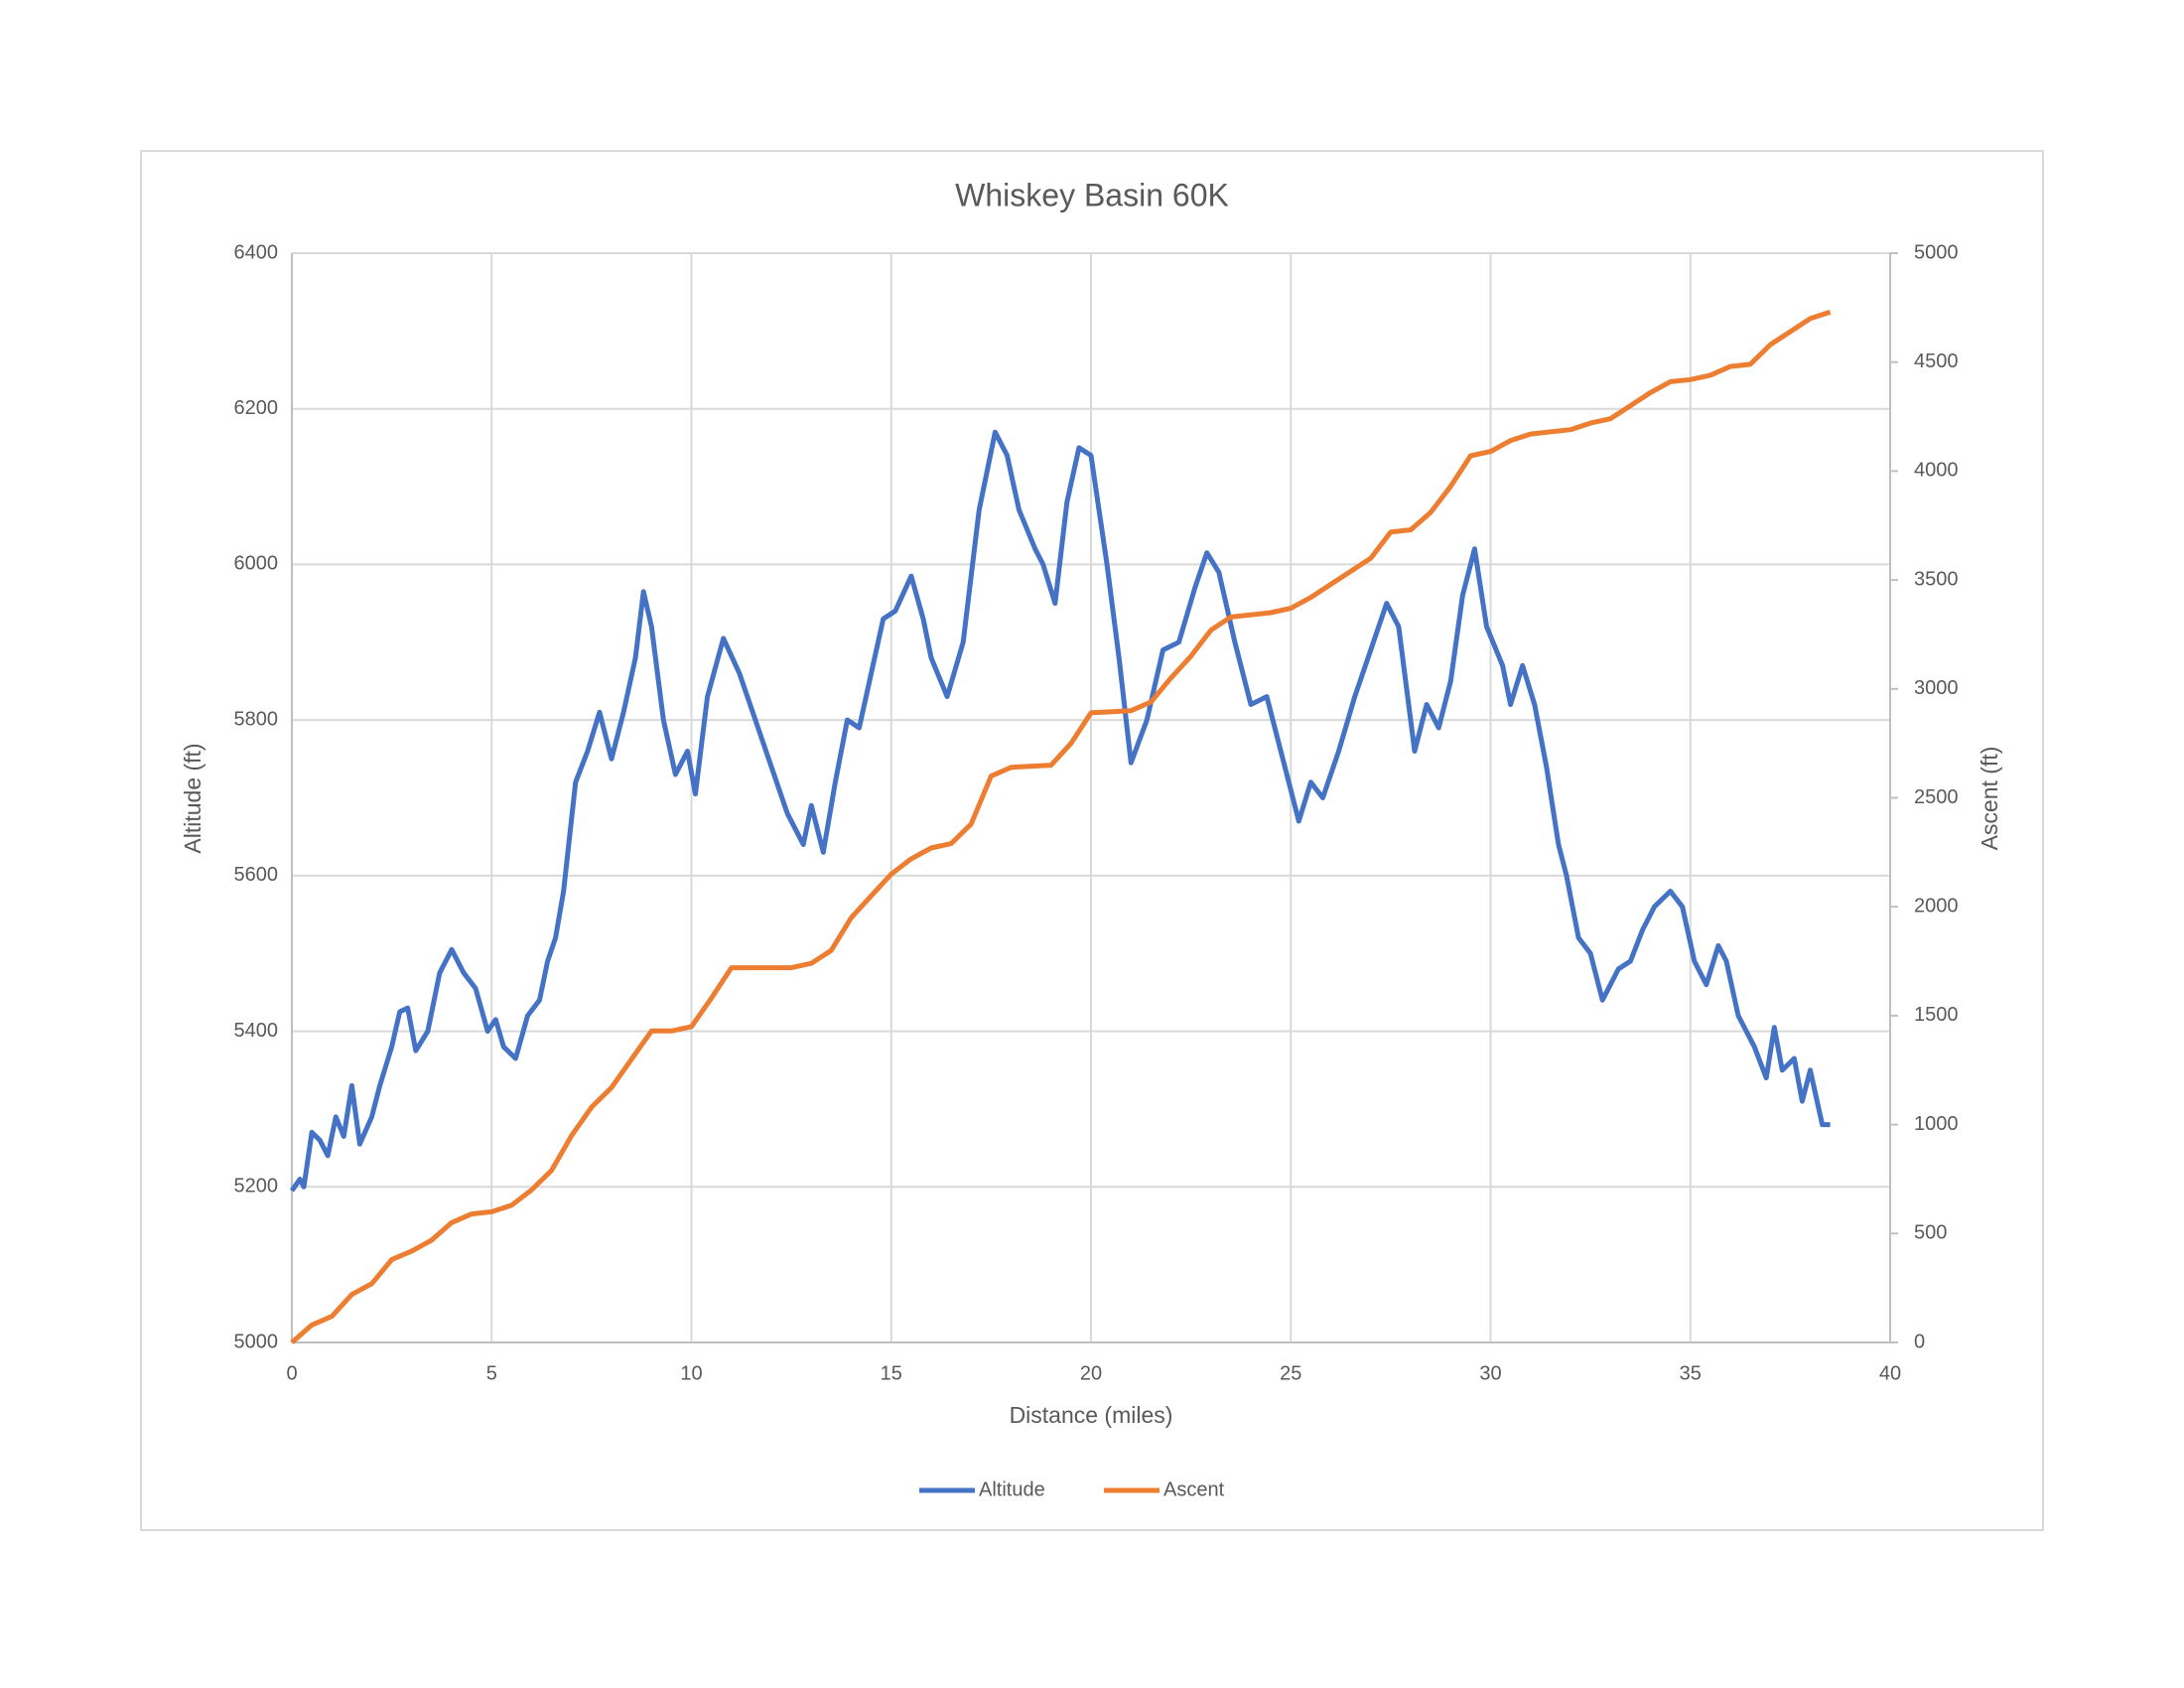  What do you see at coordinates (1936, 471) in the screenshot?
I see `y2-tick-label: 4000` at bounding box center [1936, 471].